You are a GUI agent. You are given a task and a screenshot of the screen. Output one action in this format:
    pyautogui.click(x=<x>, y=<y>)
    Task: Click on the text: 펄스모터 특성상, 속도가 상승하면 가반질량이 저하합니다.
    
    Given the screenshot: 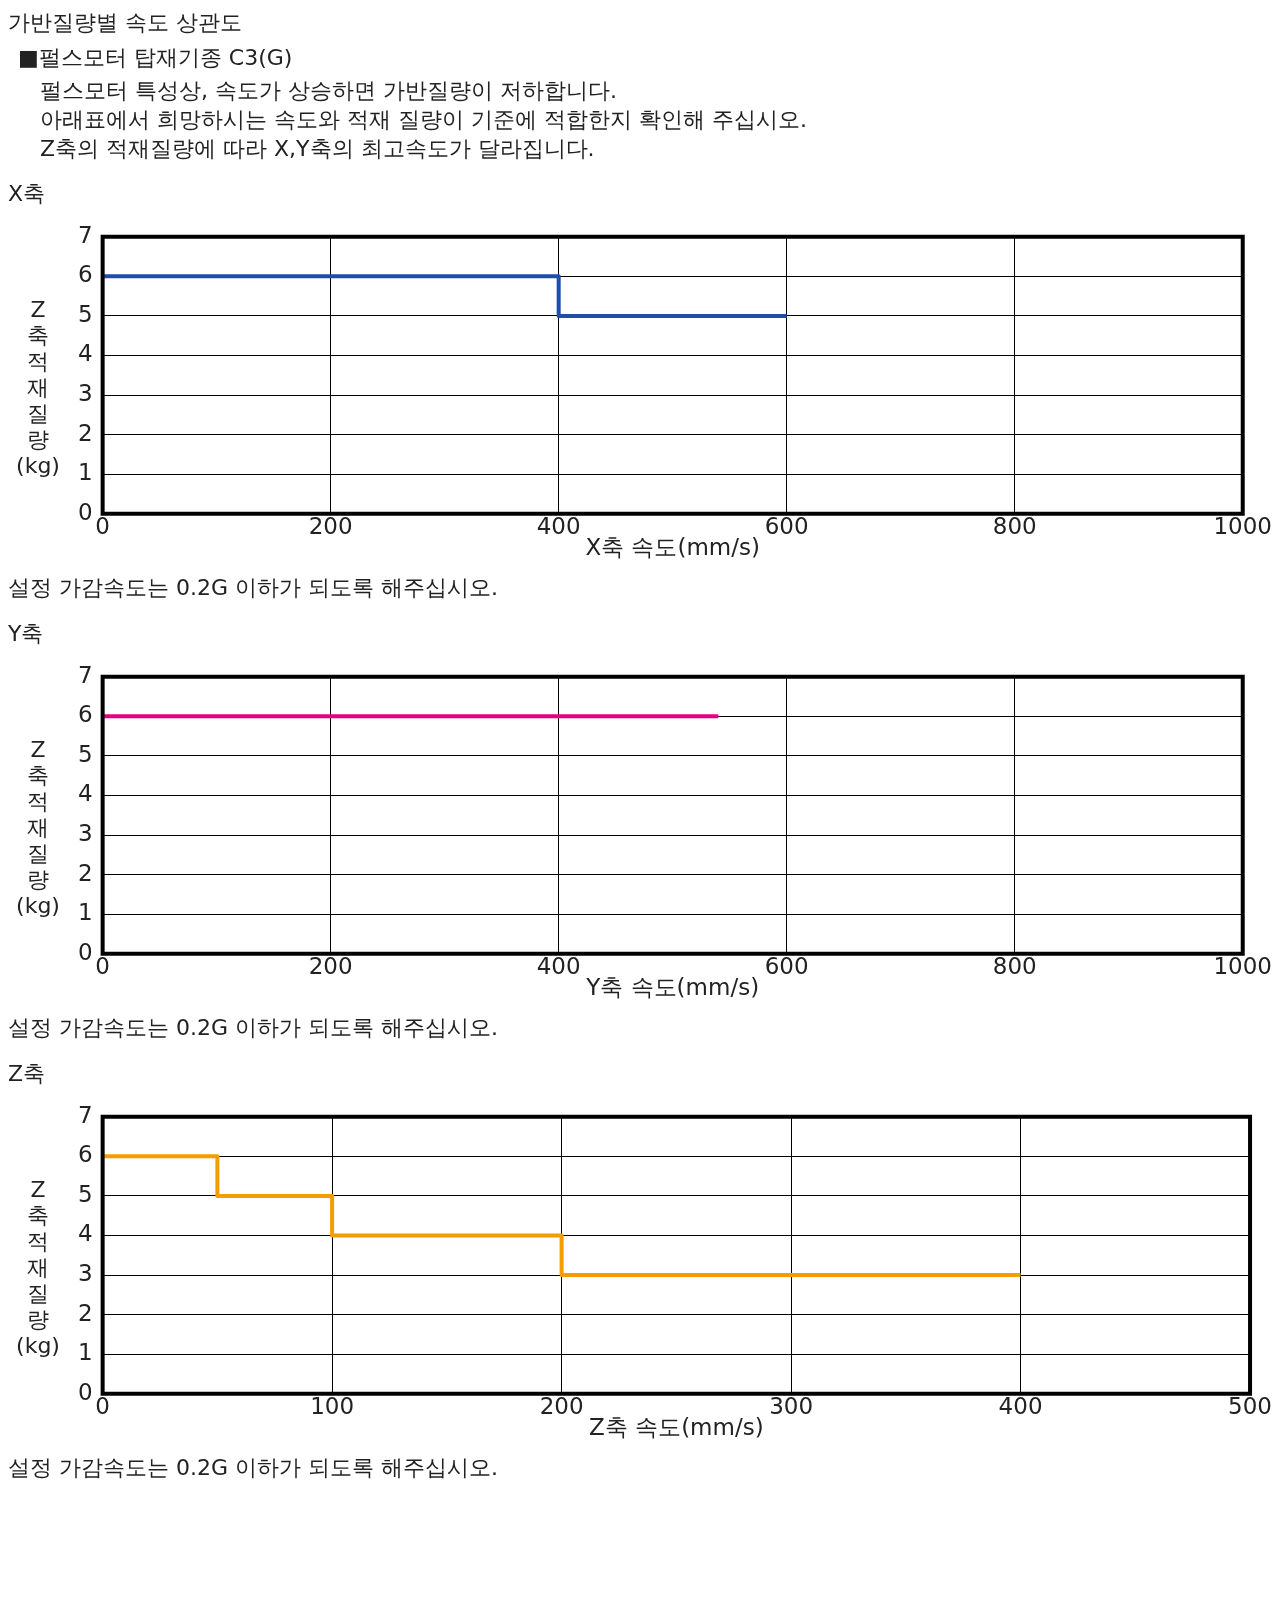 What is the action you would take?
    pyautogui.click(x=329, y=91)
    